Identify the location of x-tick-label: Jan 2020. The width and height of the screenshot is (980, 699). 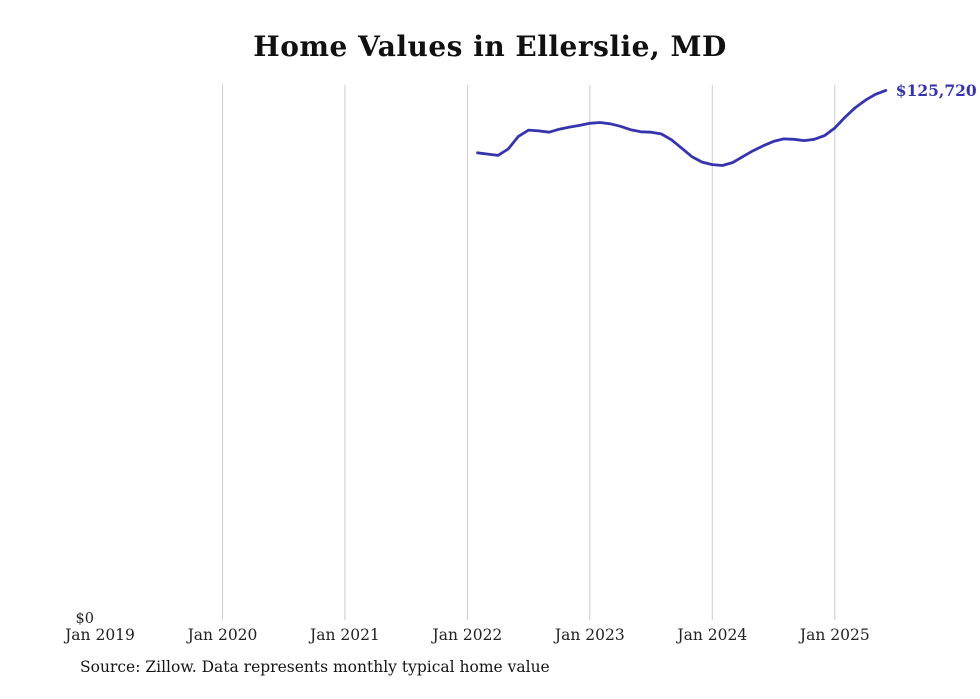
(222, 635).